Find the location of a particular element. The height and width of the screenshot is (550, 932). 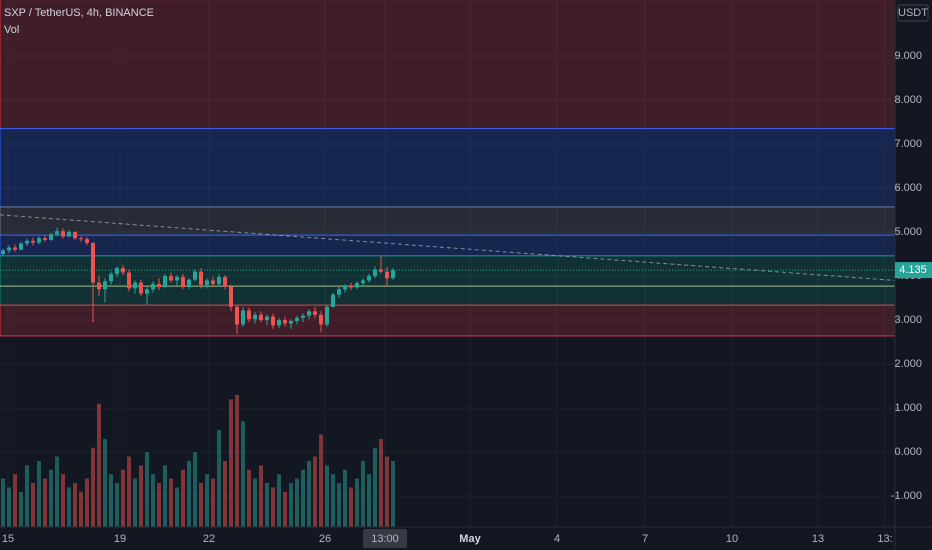

y-tick-label: 6.000 is located at coordinates (908, 188).